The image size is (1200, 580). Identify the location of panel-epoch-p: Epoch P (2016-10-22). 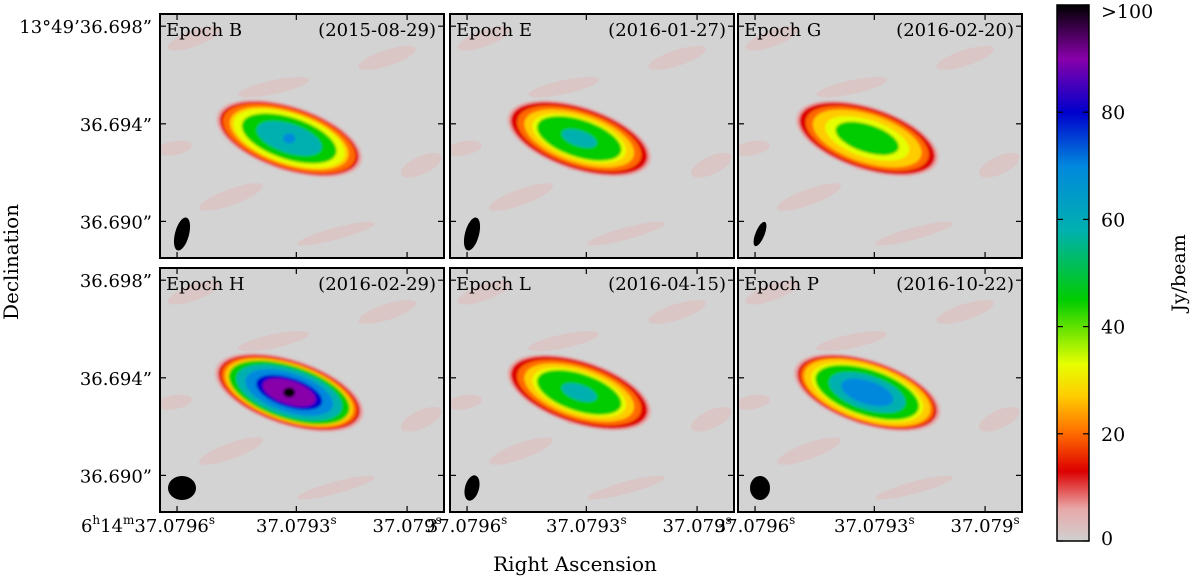
(880, 390).